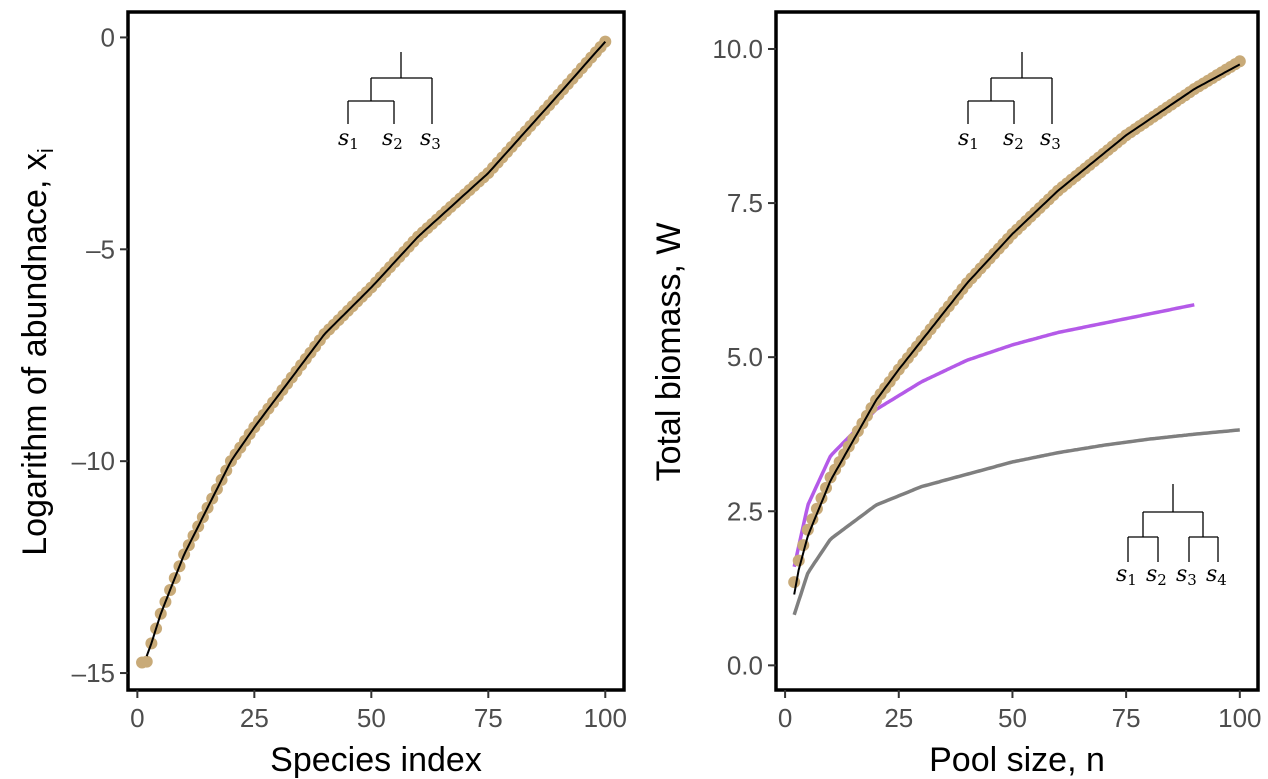  What do you see at coordinates (392, 139) in the screenshot?
I see `left-tree-leaf-2: s2` at bounding box center [392, 139].